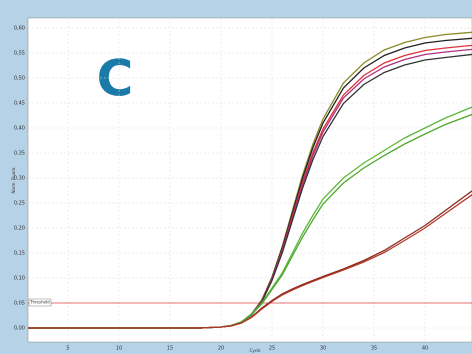  Describe the element at coordinates (170, 349) in the screenshot. I see `x-tick-label: 15` at that location.